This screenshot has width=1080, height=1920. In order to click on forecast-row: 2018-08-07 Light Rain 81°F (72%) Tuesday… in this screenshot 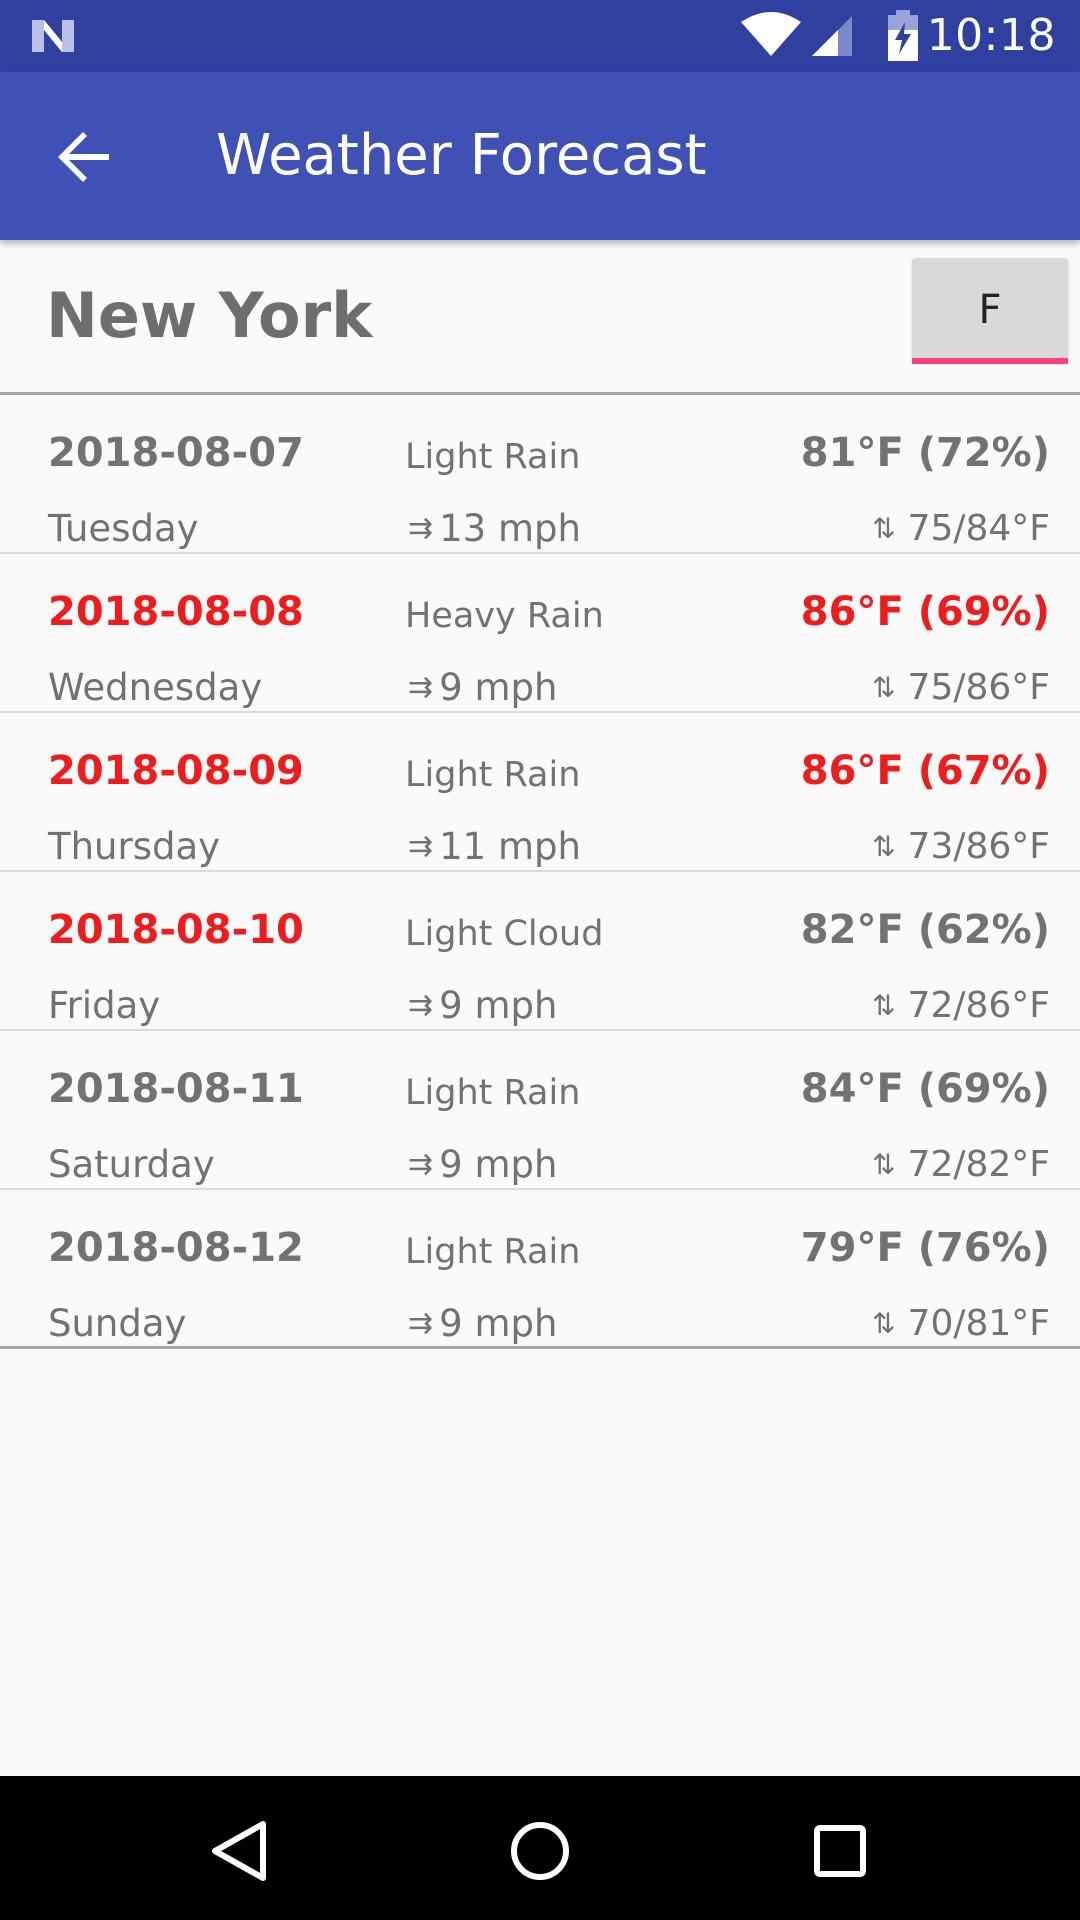, I will do `click(540, 474)`.